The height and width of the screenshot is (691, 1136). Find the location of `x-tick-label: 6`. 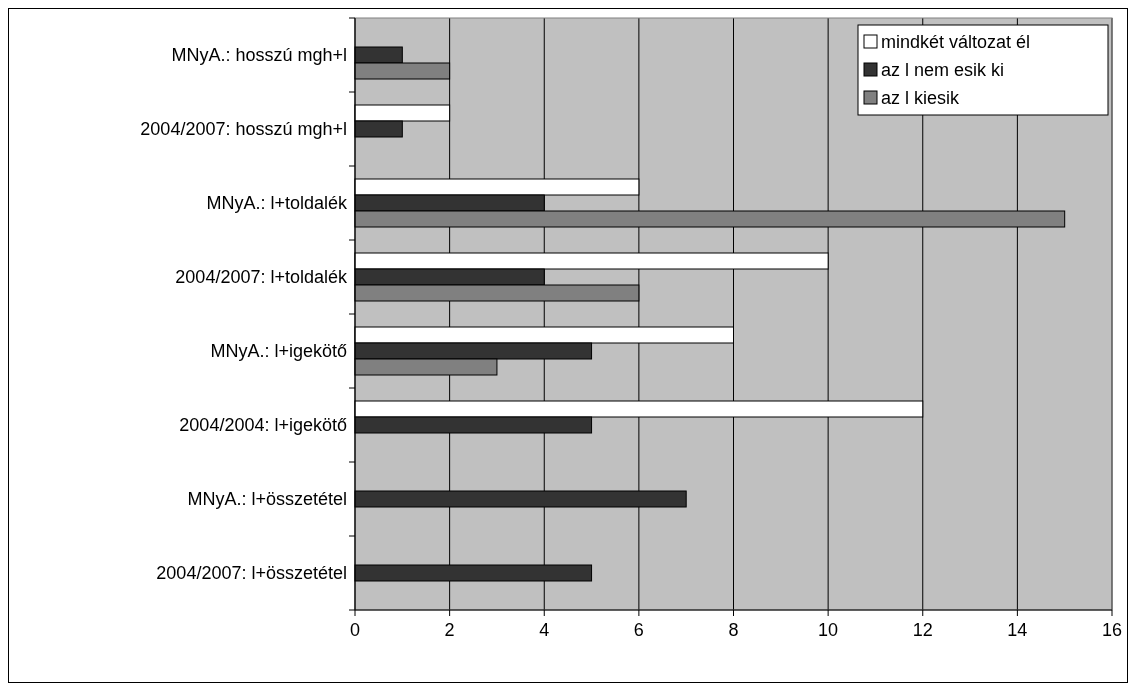

x-tick-label: 6 is located at coordinates (638, 630).